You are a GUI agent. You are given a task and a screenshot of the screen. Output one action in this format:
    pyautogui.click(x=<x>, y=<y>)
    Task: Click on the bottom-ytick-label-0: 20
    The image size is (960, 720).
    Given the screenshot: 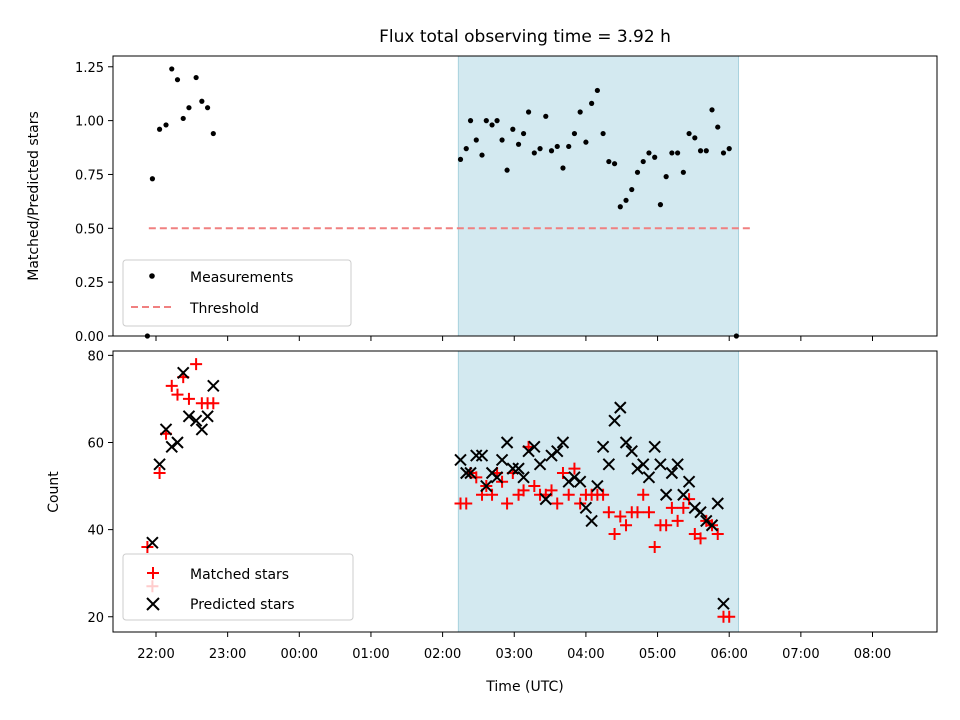 What is the action you would take?
    pyautogui.click(x=95, y=618)
    